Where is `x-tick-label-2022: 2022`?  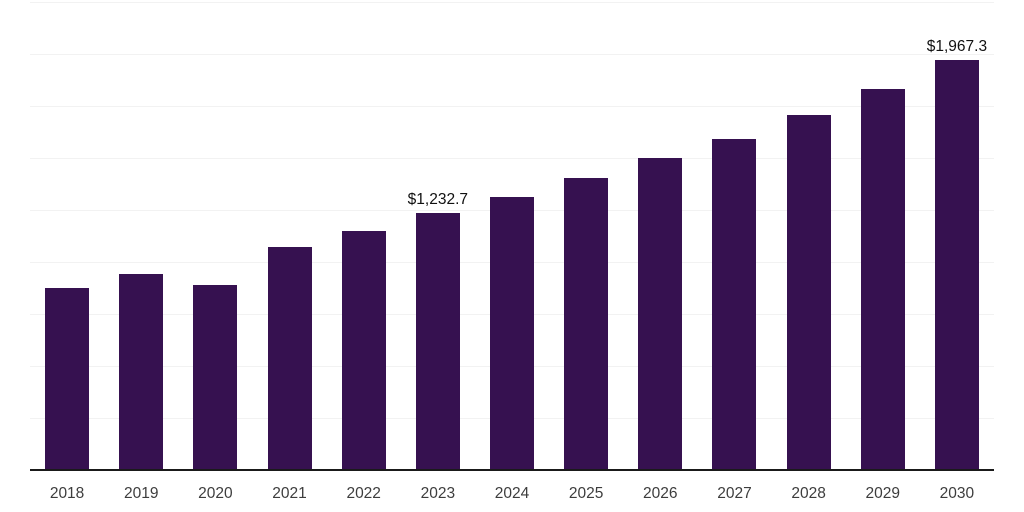 x-tick-label-2022: 2022 is located at coordinates (363, 493).